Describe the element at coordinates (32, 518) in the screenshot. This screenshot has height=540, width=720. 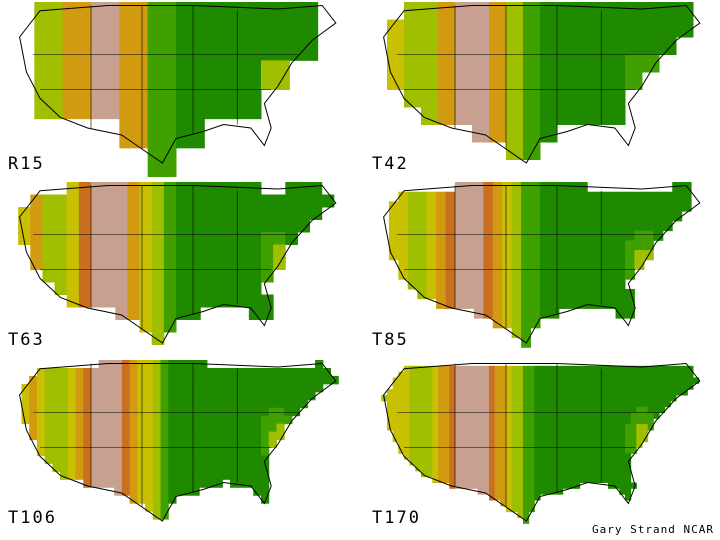
I see `panel-label: T106` at that location.